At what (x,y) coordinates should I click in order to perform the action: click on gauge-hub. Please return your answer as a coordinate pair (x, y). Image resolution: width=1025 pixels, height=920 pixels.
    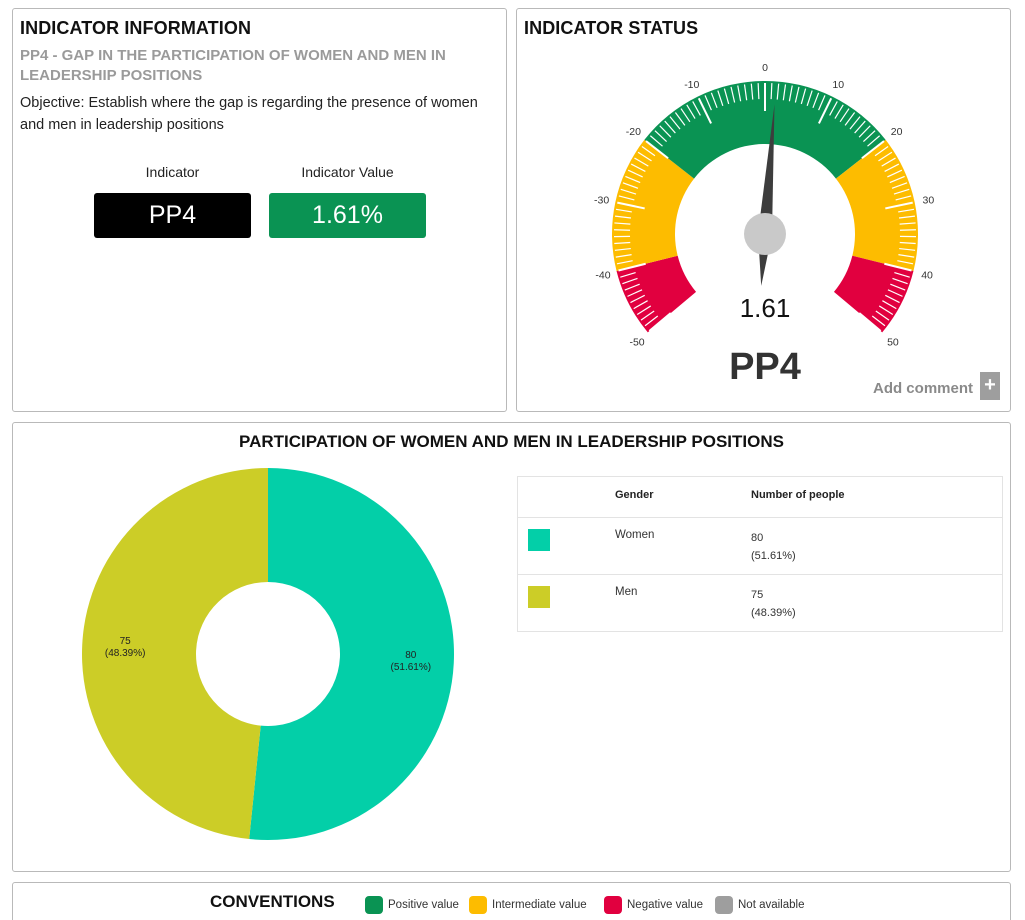
    Looking at the image, I should click on (765, 234).